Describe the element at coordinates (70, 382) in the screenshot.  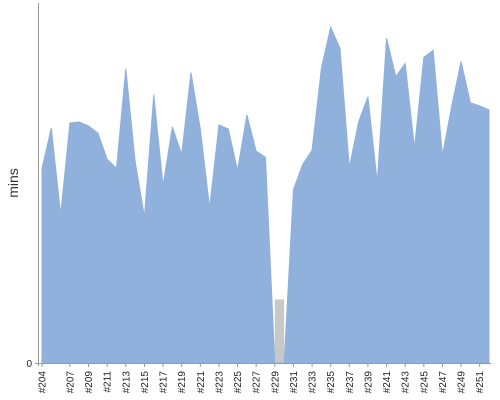
I see `x-tick-label-207: #207` at that location.